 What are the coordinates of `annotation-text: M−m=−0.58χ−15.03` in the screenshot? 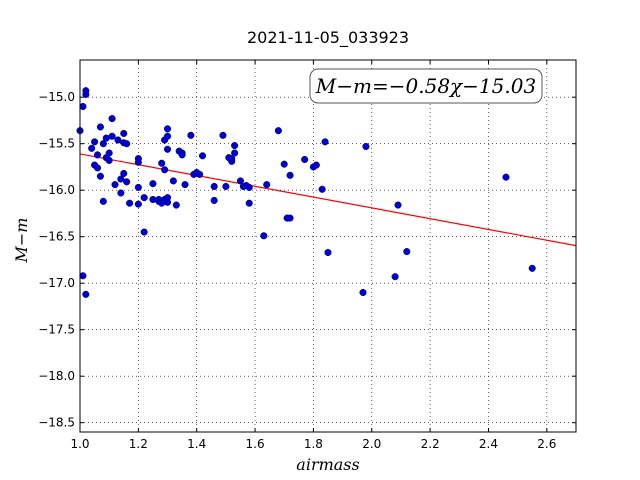 It's located at (425, 86).